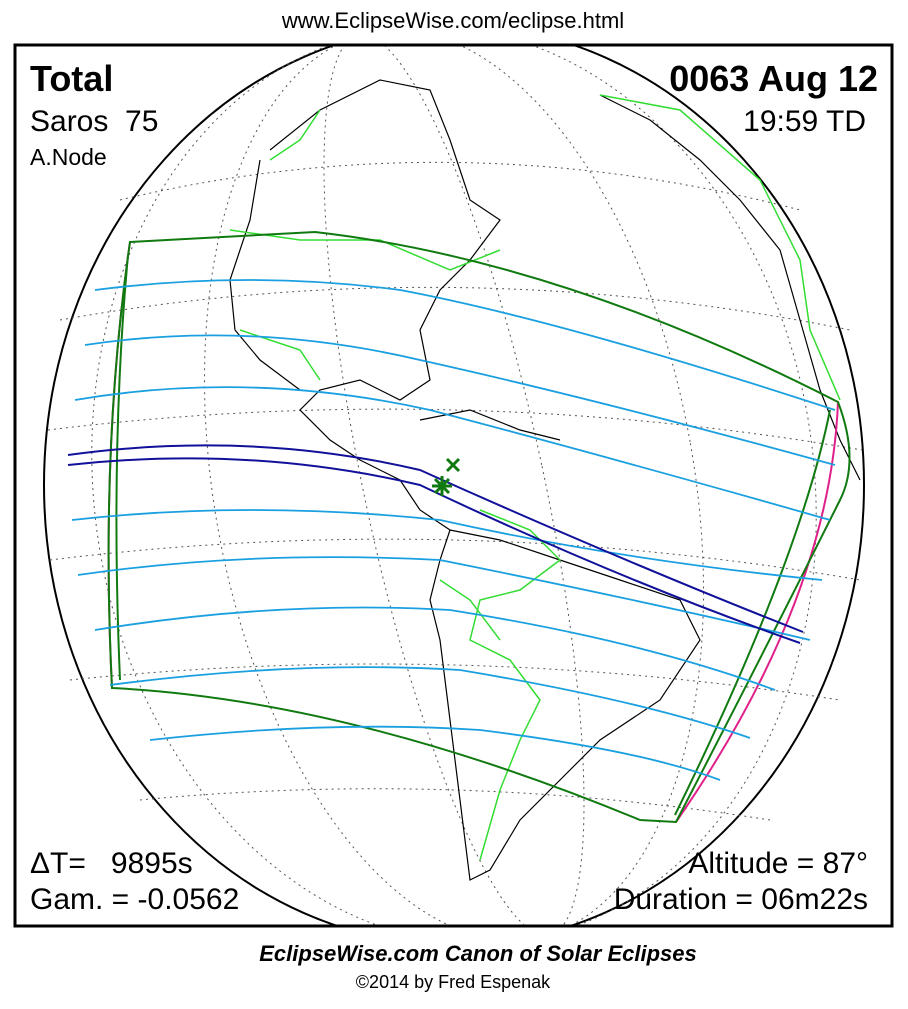 The image size is (908, 1009). Describe the element at coordinates (478, 953) in the screenshot. I see `footer-title: EclipseWise.com Canon of Solar Eclipses` at that location.